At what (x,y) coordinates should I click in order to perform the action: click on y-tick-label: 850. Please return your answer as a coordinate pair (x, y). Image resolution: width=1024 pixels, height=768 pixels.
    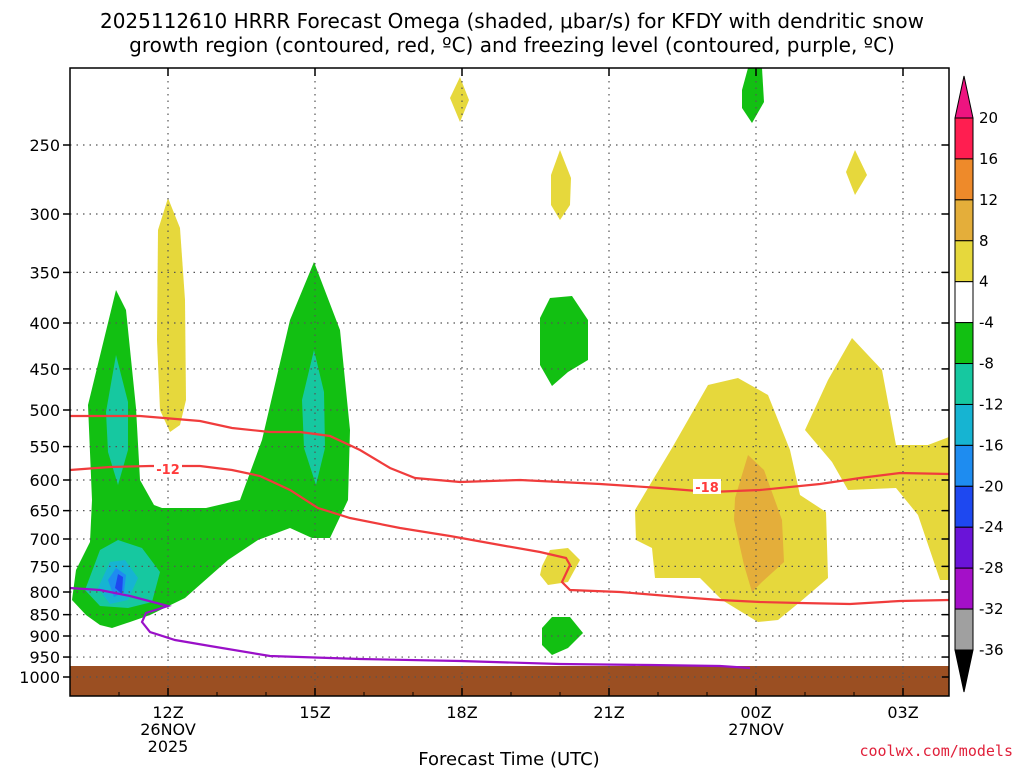
    Looking at the image, I should click on (44, 615).